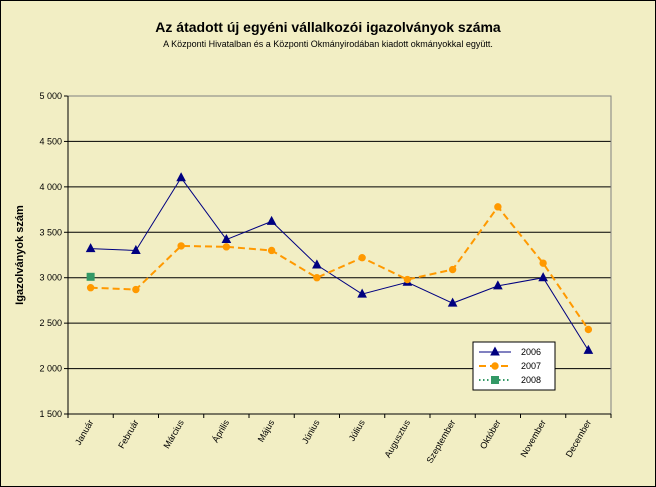 The image size is (656, 487). Describe the element at coordinates (128, 434) in the screenshot. I see `x-tick-label: Február` at that location.